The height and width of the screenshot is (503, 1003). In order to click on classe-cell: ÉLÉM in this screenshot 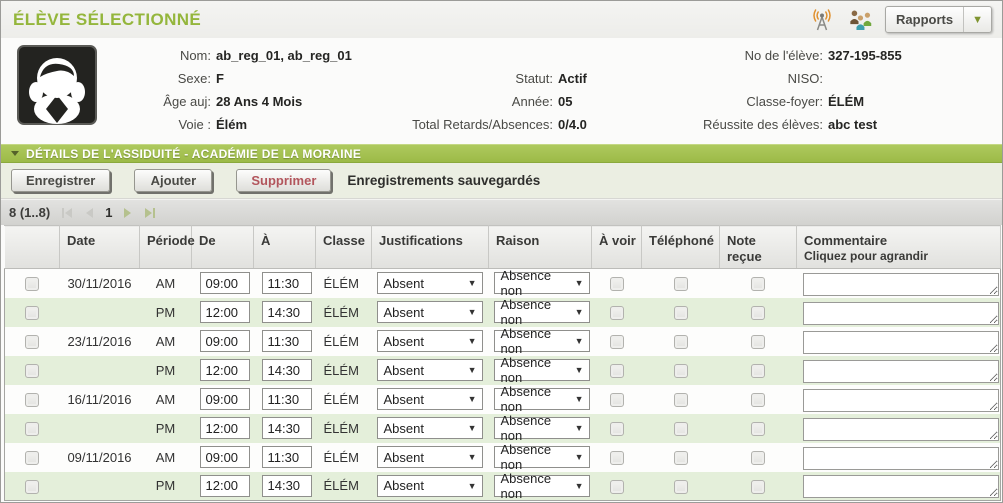, I will do `click(343, 399)`.